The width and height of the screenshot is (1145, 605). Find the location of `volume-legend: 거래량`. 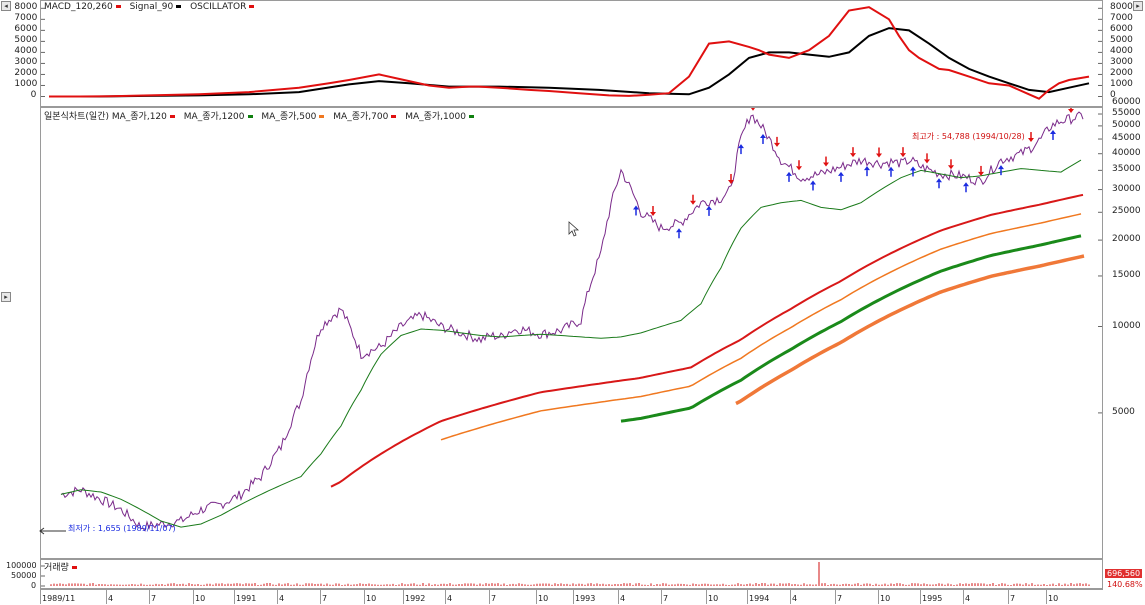

volume-legend: 거래량 is located at coordinates (63, 566).